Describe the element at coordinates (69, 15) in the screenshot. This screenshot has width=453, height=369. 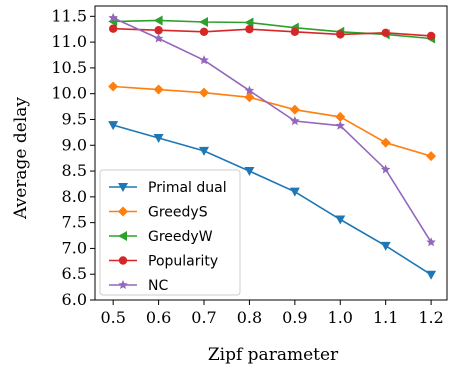
I see `y-tick-label: 11.5` at that location.